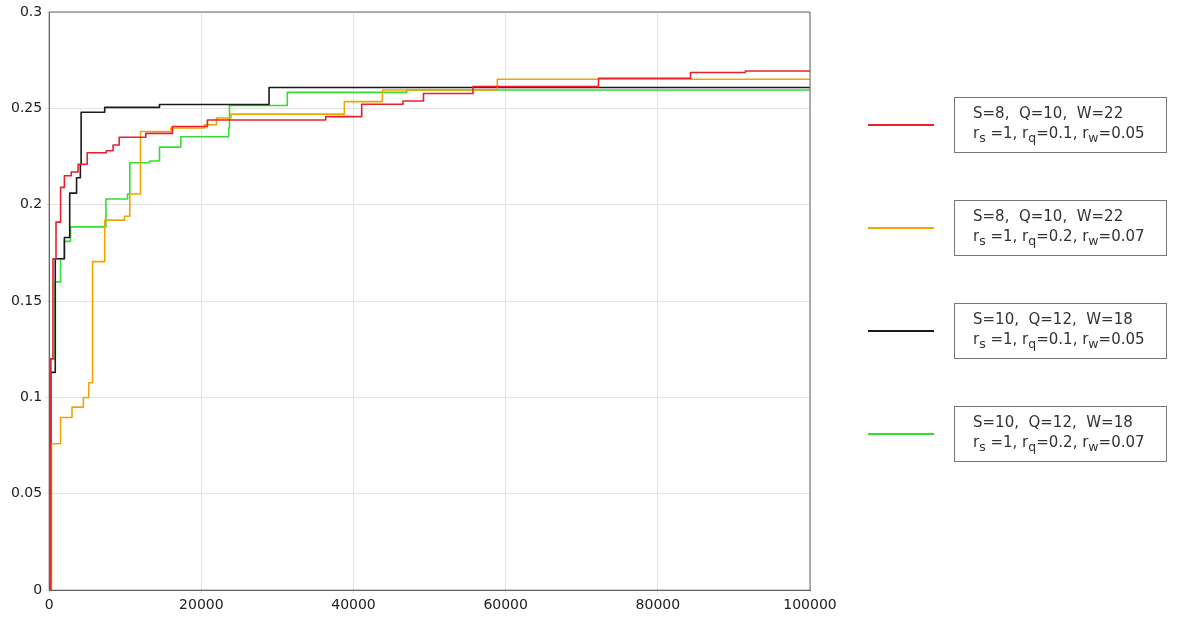 The image size is (1195, 621). Describe the element at coordinates (1060, 434) in the screenshot. I see `text: S=10, Q=12, W=18 r$_{s}$ =1, r$_{q}$=0.2, r$_{w}$=0.07` at that location.